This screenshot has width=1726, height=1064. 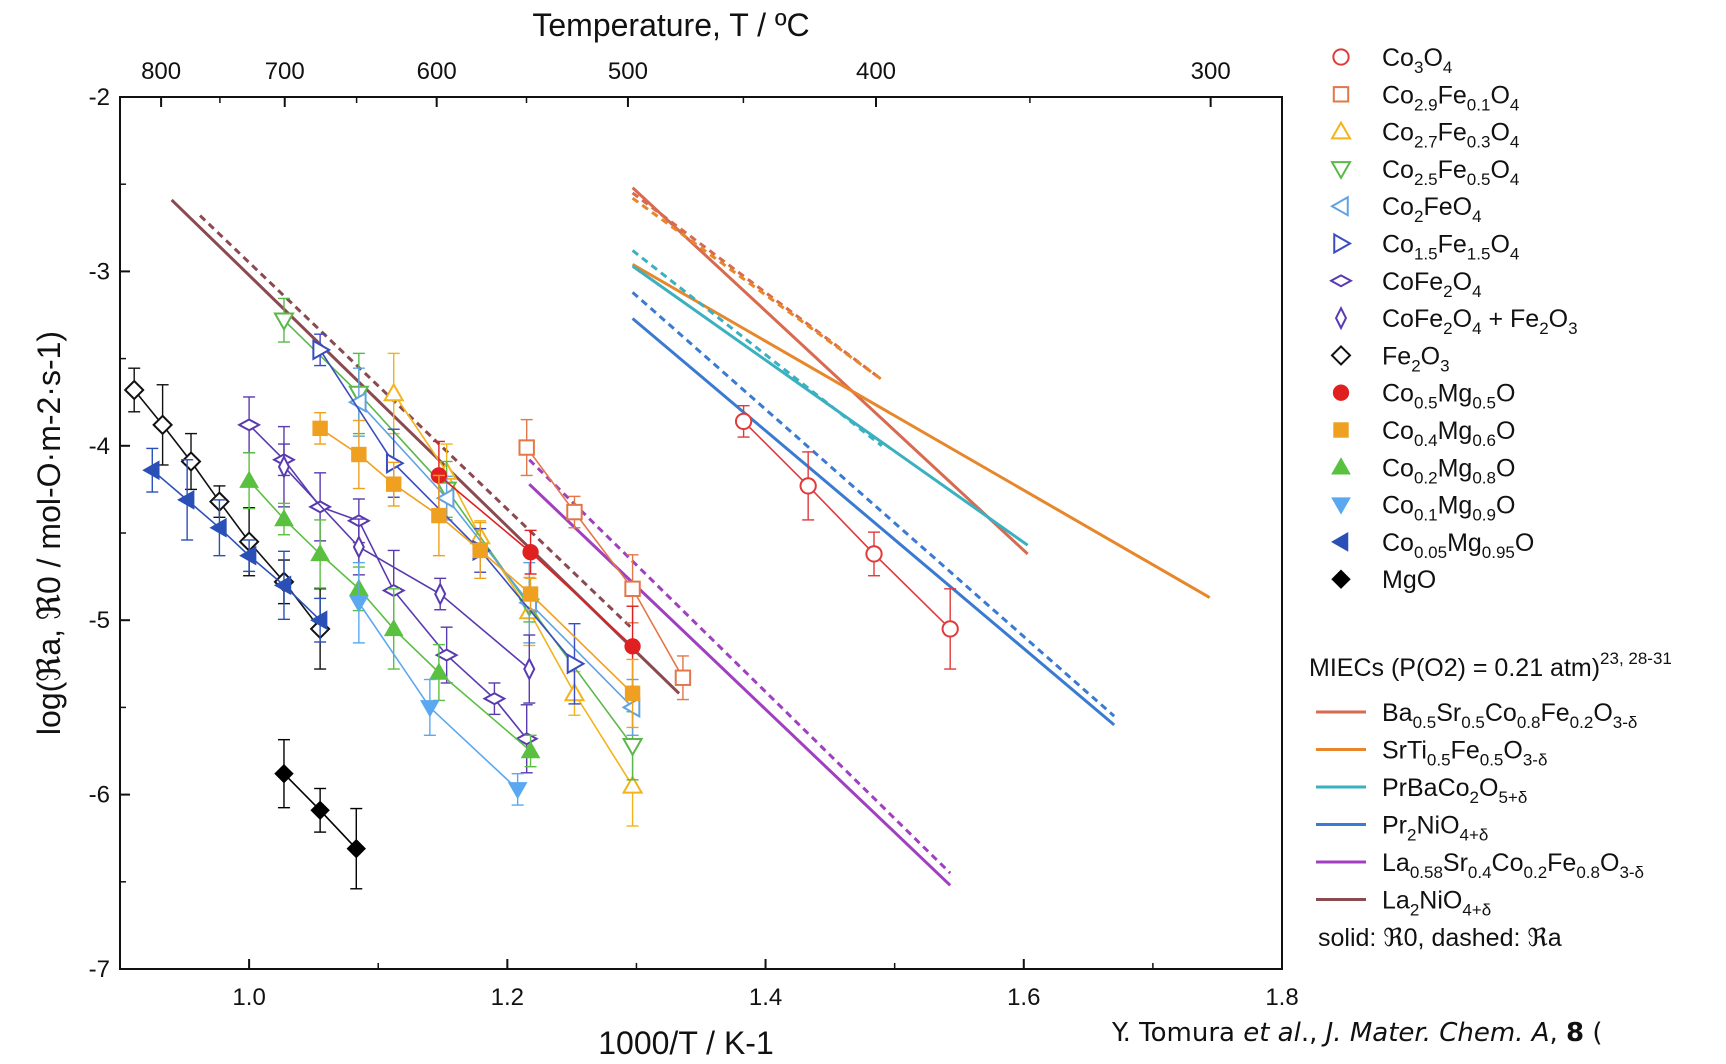 I want to click on legend-label: Co0.5Mg0.5O, so click(x=1448, y=396).